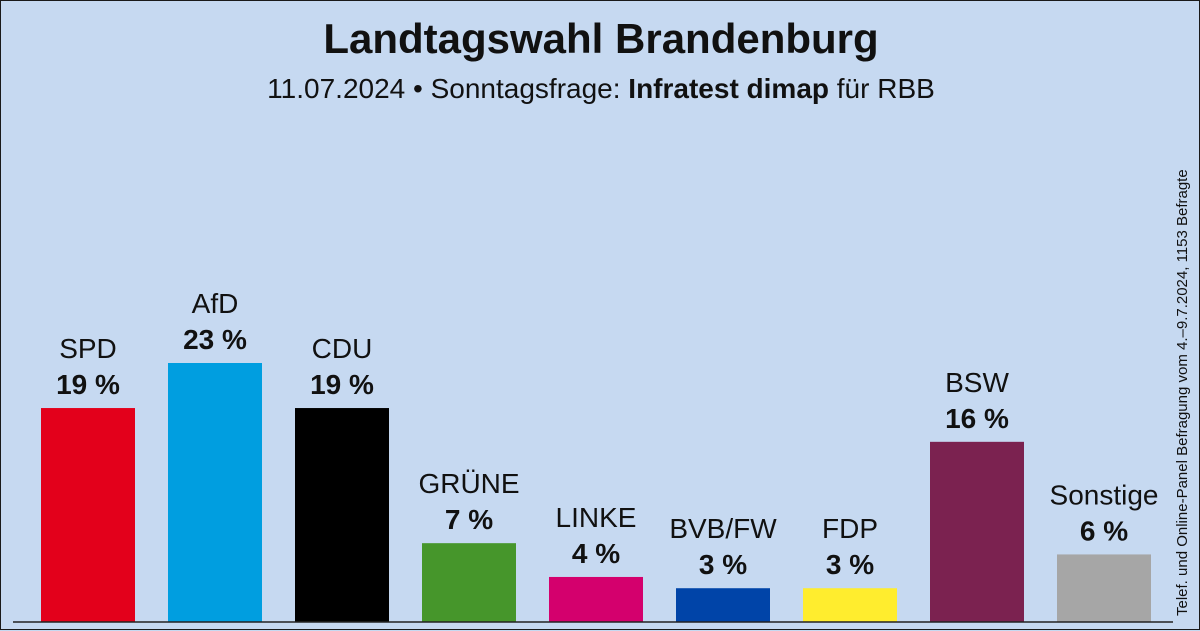 This screenshot has width=1200, height=631. Describe the element at coordinates (885, 88) in the screenshot. I see `subtitle-client: für RBB` at that location.